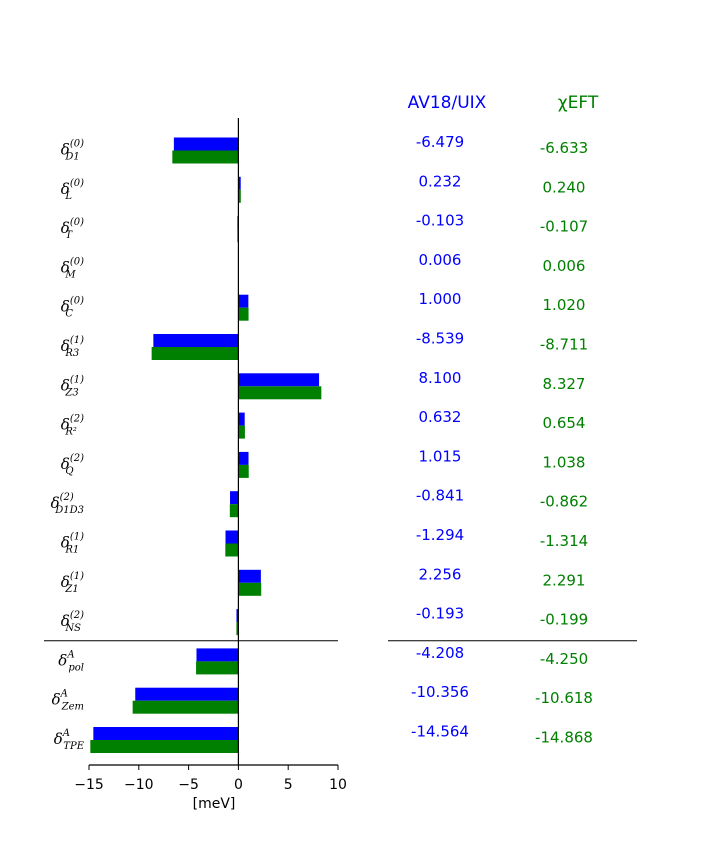 Image resolution: width=708 pixels, height=850 pixels. Describe the element at coordinates (564, 305) in the screenshot. I see `chieft-value: 1.020` at that location.